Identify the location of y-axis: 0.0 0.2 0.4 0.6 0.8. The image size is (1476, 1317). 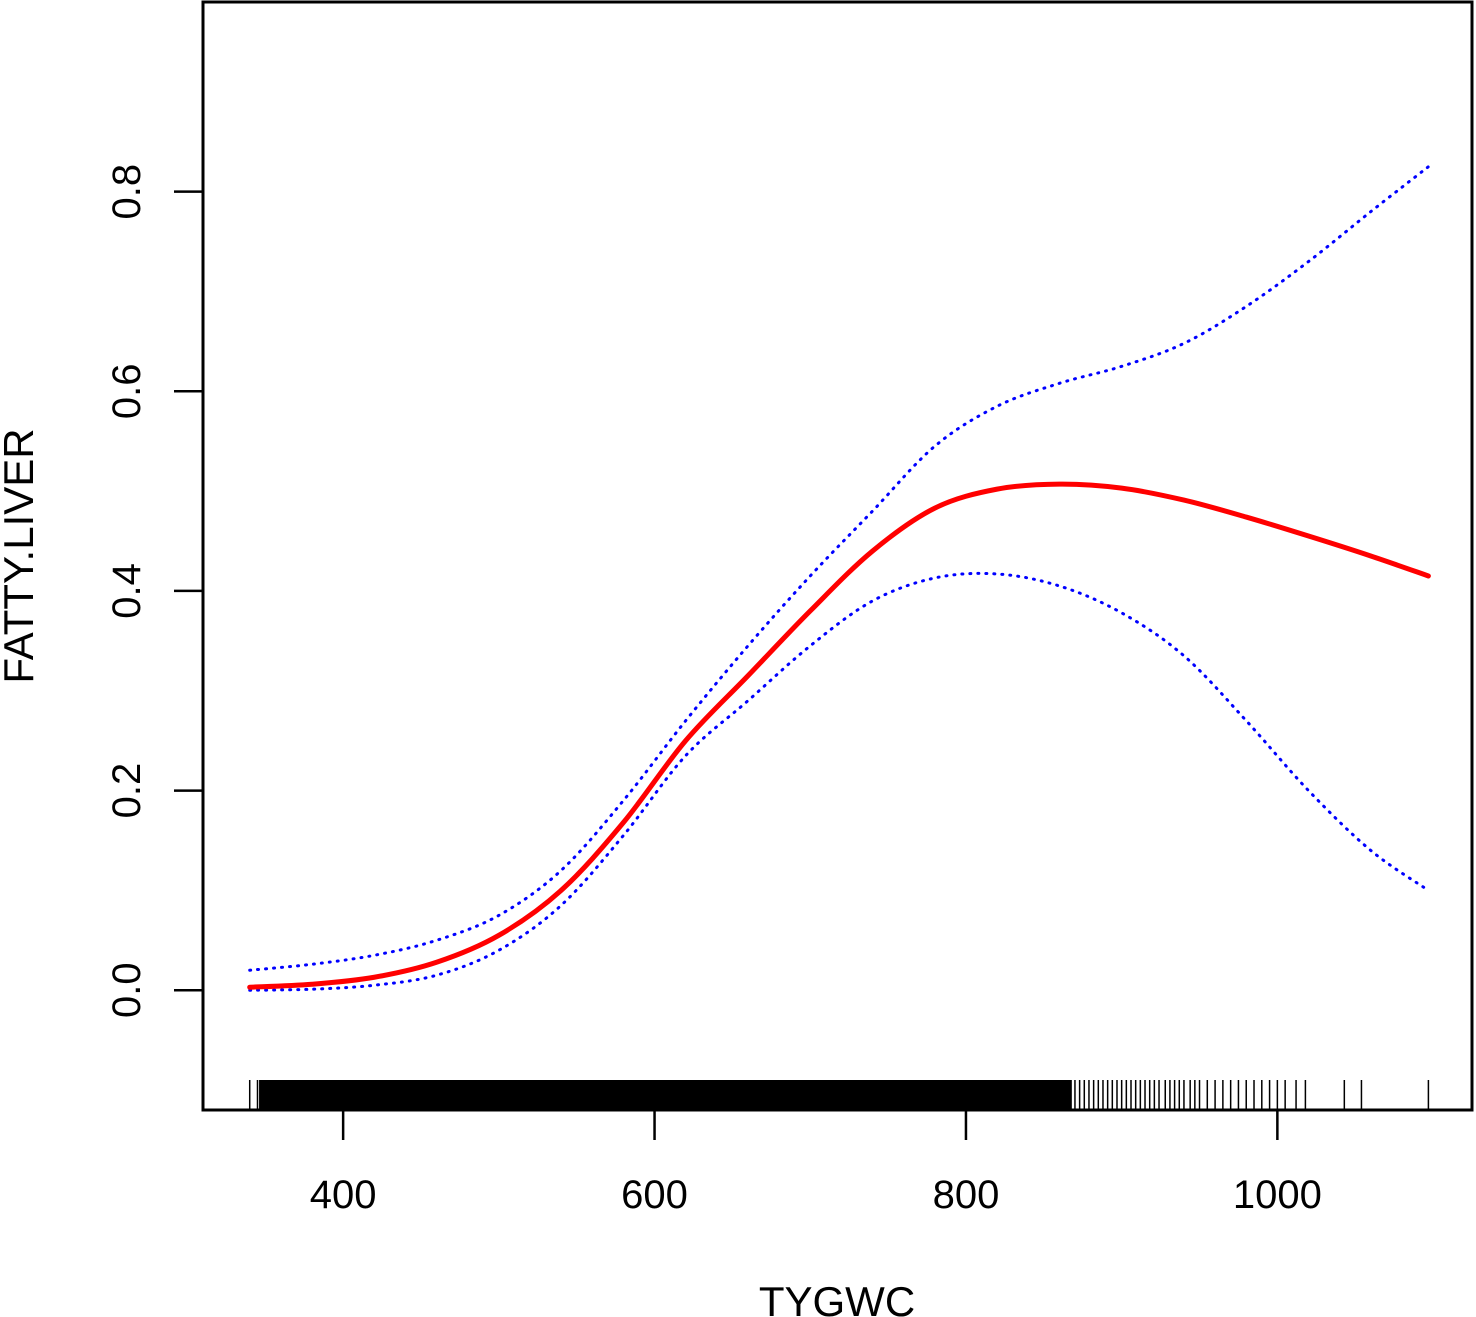
(154, 591).